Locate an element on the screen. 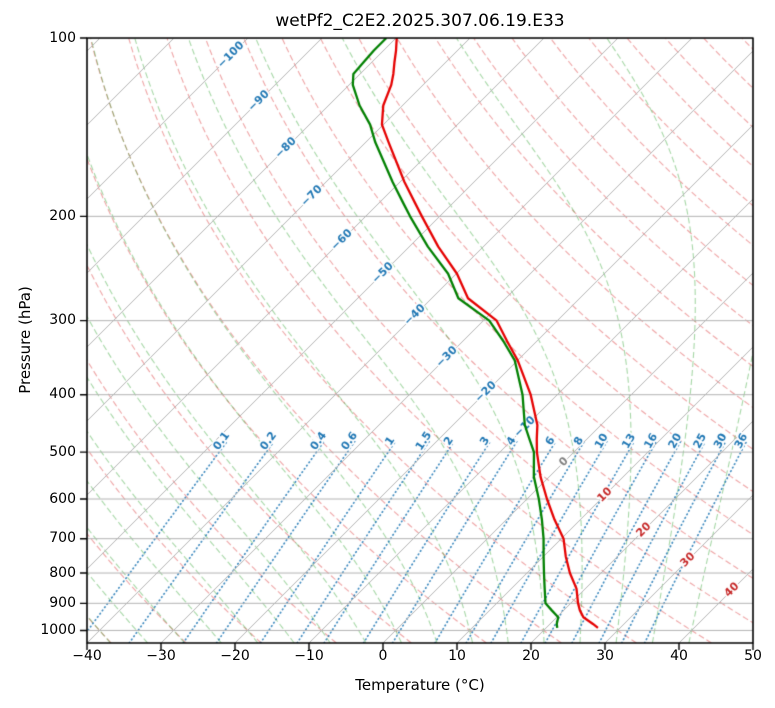 The height and width of the screenshot is (708, 775). y-tick-label: 300 is located at coordinates (62, 320).